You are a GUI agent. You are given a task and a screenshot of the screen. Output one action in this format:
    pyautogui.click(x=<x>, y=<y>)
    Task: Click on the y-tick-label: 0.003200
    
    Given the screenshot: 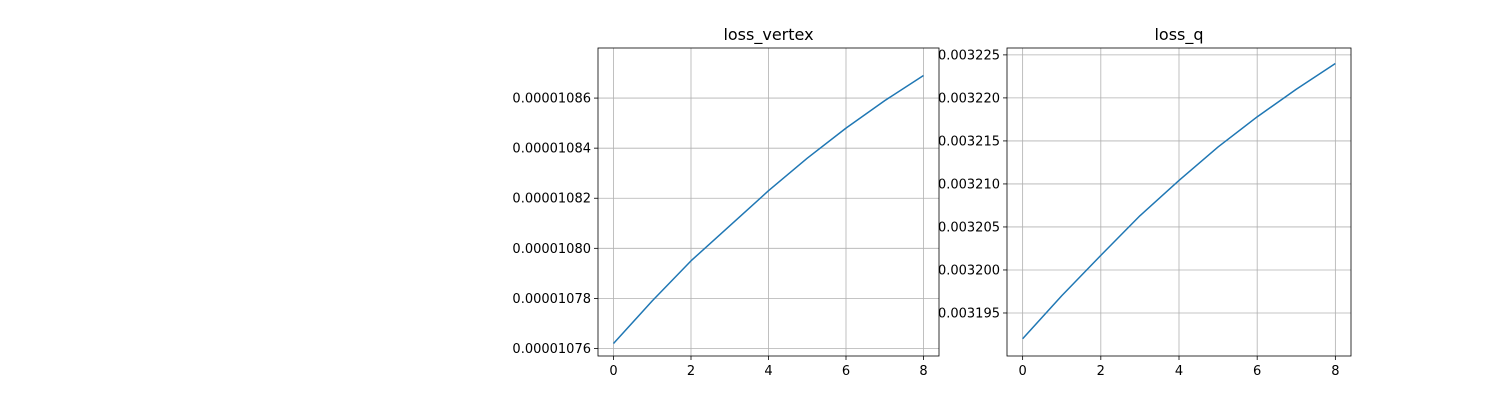 What is the action you would take?
    pyautogui.click(x=969, y=270)
    